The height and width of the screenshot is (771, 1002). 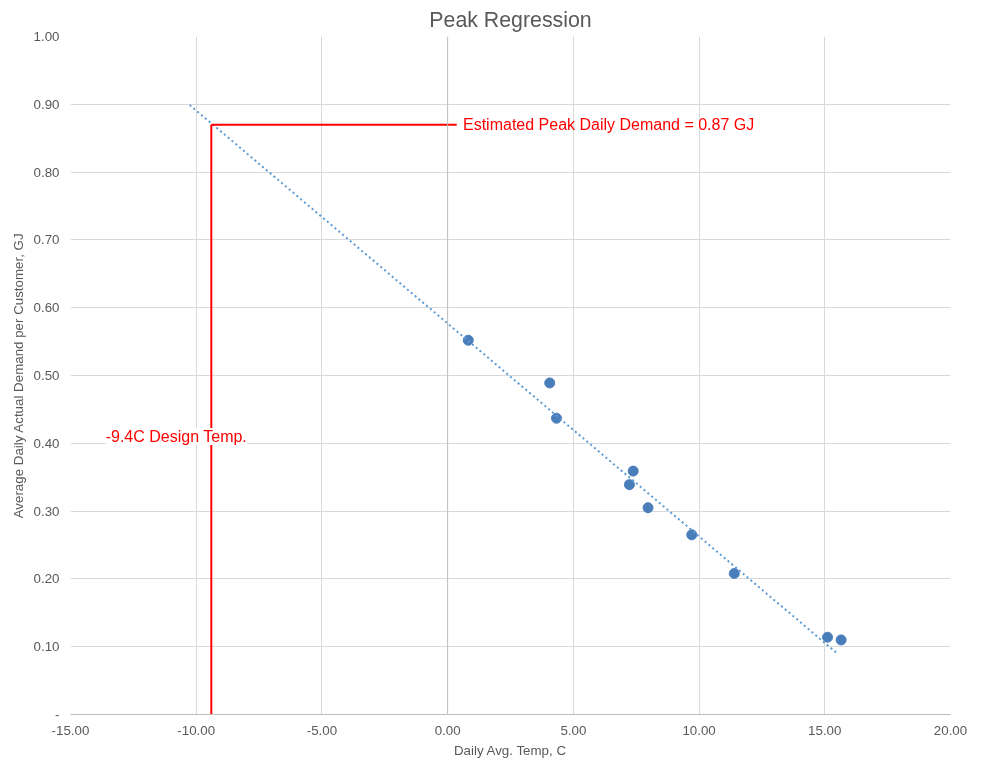 What do you see at coordinates (322, 730) in the screenshot?
I see `x-tick-label: -5.00` at bounding box center [322, 730].